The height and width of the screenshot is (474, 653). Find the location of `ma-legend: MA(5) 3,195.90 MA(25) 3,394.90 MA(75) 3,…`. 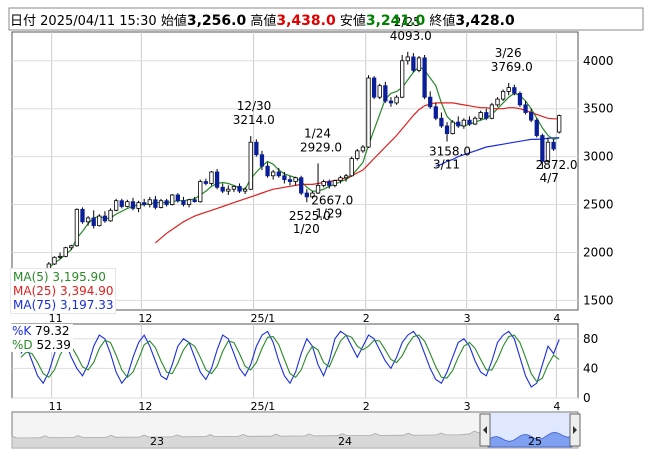

ma-legend: MA(5) 3,195.90 MA(25) 3,394.90 MA(75) 3,… is located at coordinates (63, 291).